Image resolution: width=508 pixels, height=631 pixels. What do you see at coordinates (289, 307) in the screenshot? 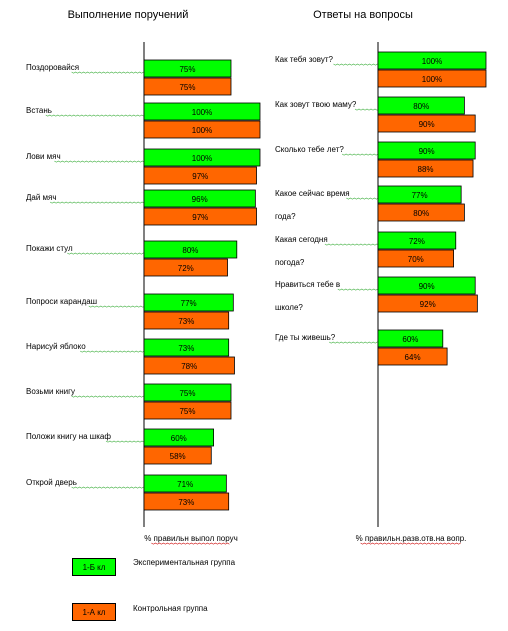
I see `chart2-category-label: школе?` at bounding box center [289, 307].